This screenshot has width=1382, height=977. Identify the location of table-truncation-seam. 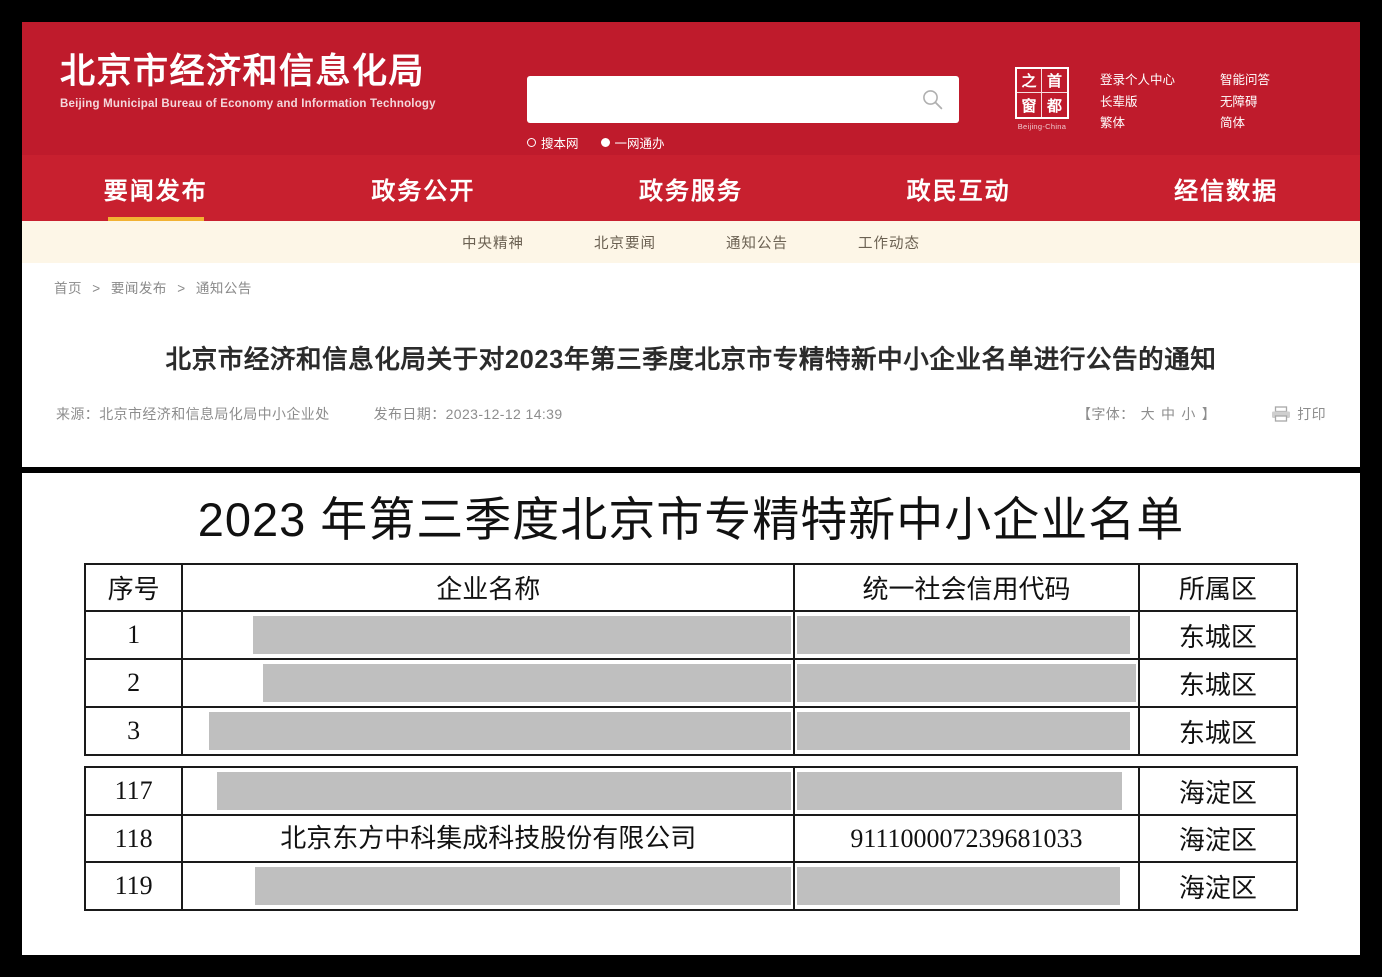
(691, 761).